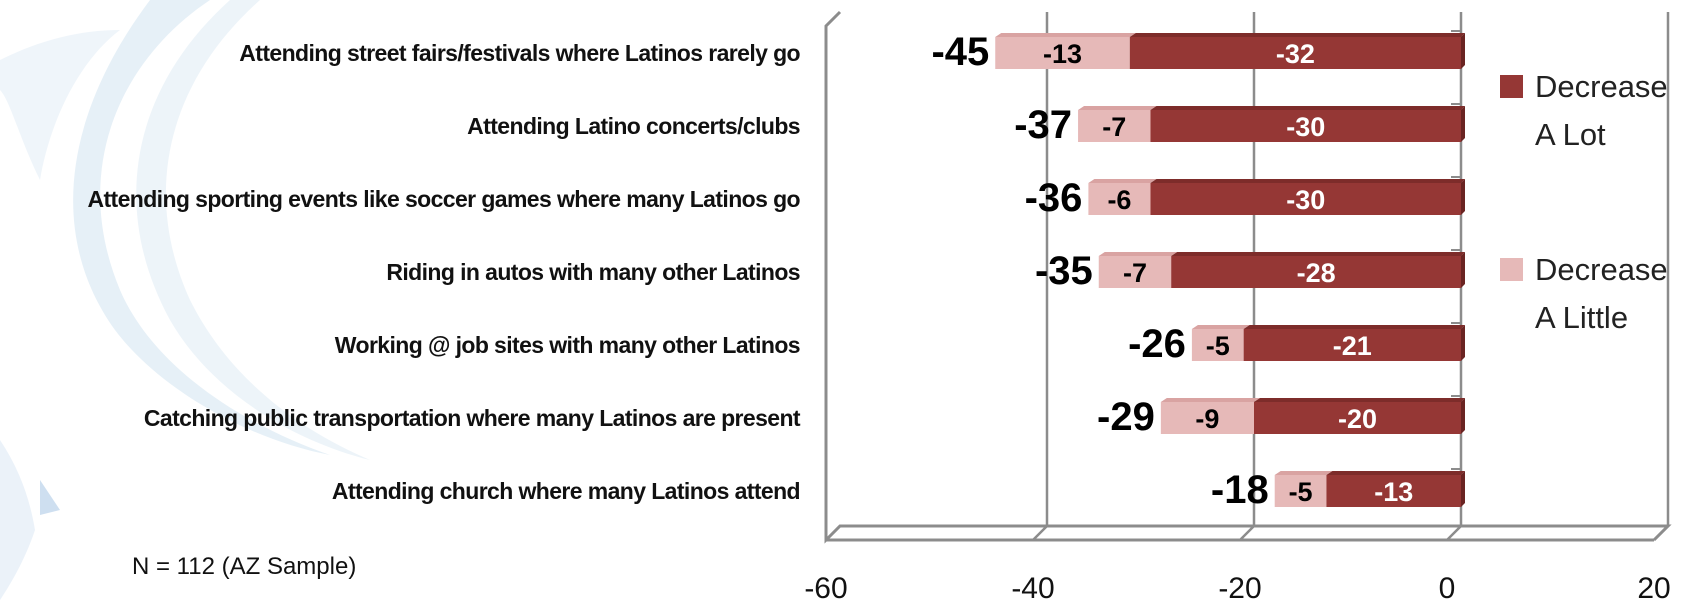  What do you see at coordinates (960, 52) in the screenshot?
I see `total-label: -45` at bounding box center [960, 52].